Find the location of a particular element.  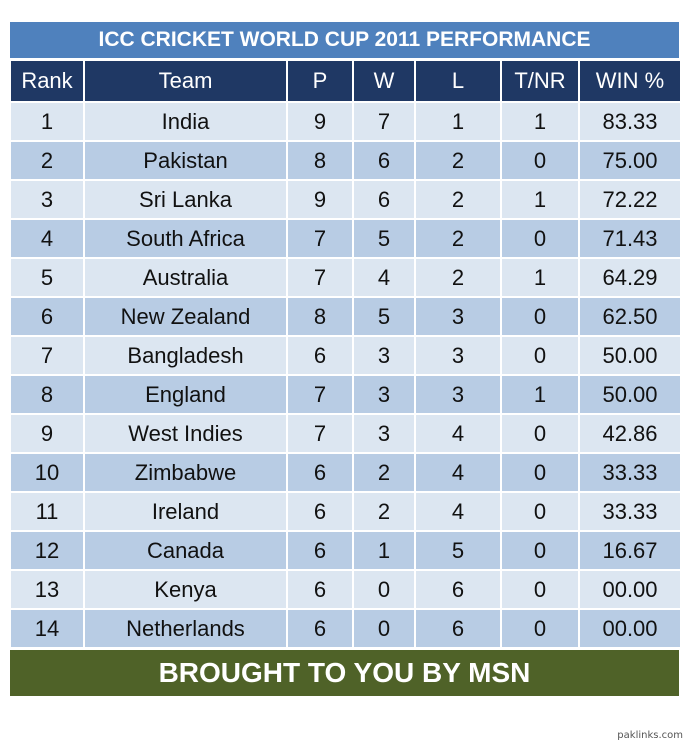

cell-team: Sri Lanka is located at coordinates (185, 199).